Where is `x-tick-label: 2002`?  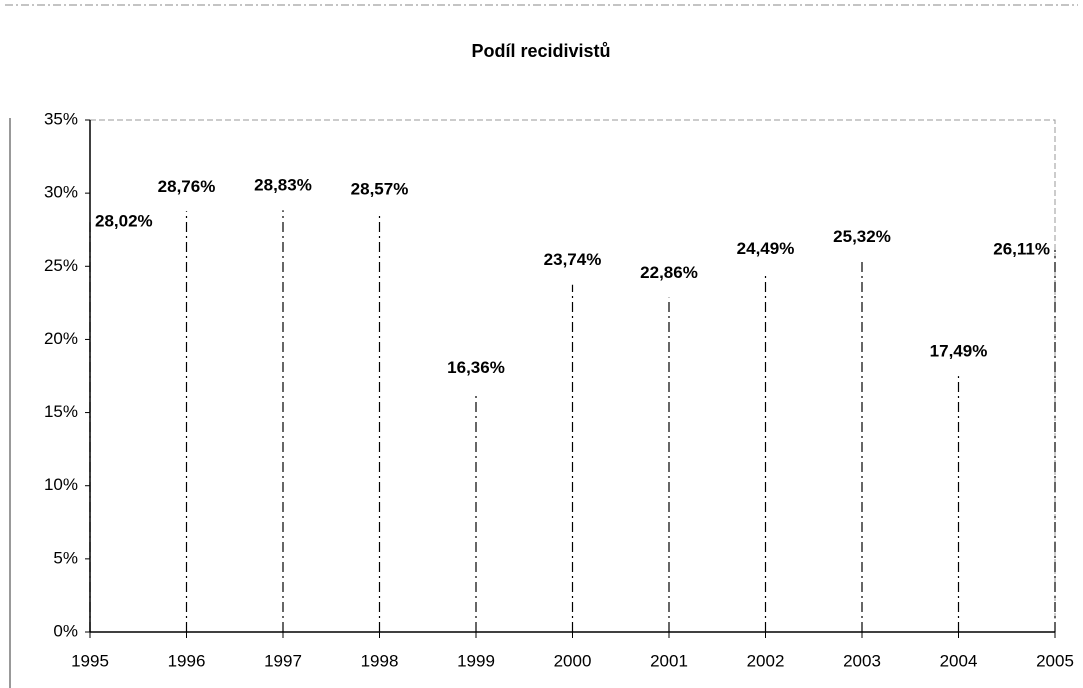 x-tick-label: 2002 is located at coordinates (766, 660).